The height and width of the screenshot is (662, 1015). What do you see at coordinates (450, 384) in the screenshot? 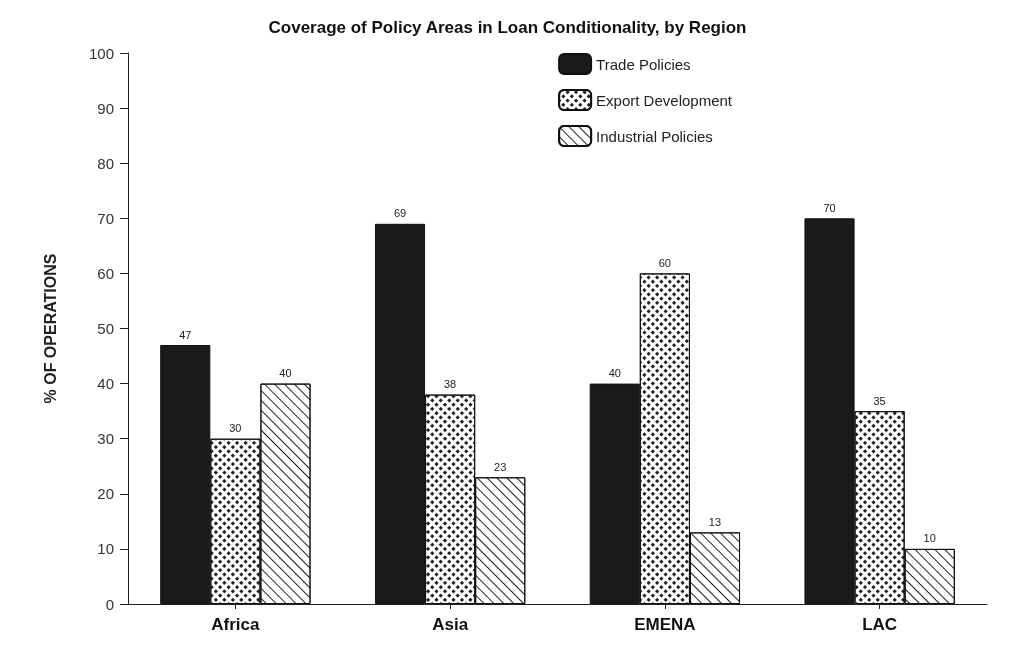
I see `data-label: 38` at bounding box center [450, 384].